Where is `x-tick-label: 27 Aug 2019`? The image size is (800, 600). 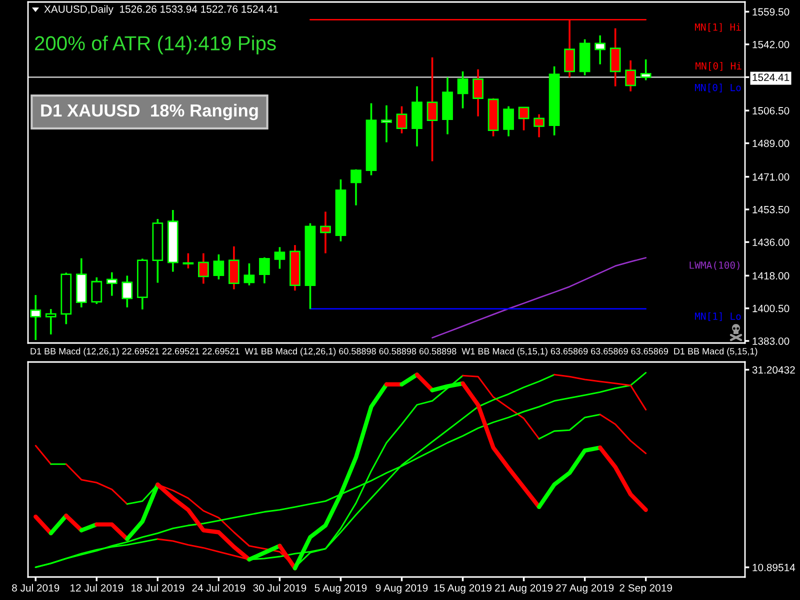 x-tick-label: 27 Aug 2019 is located at coordinates (585, 589).